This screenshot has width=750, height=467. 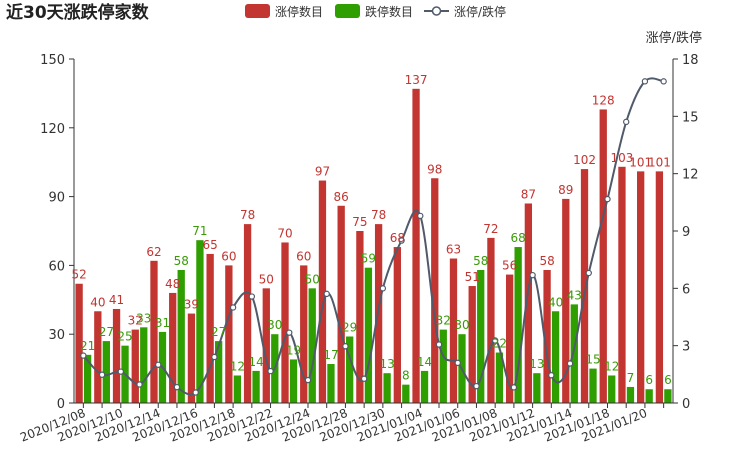 I want to click on legend-marker-ratio, so click(x=436, y=11).